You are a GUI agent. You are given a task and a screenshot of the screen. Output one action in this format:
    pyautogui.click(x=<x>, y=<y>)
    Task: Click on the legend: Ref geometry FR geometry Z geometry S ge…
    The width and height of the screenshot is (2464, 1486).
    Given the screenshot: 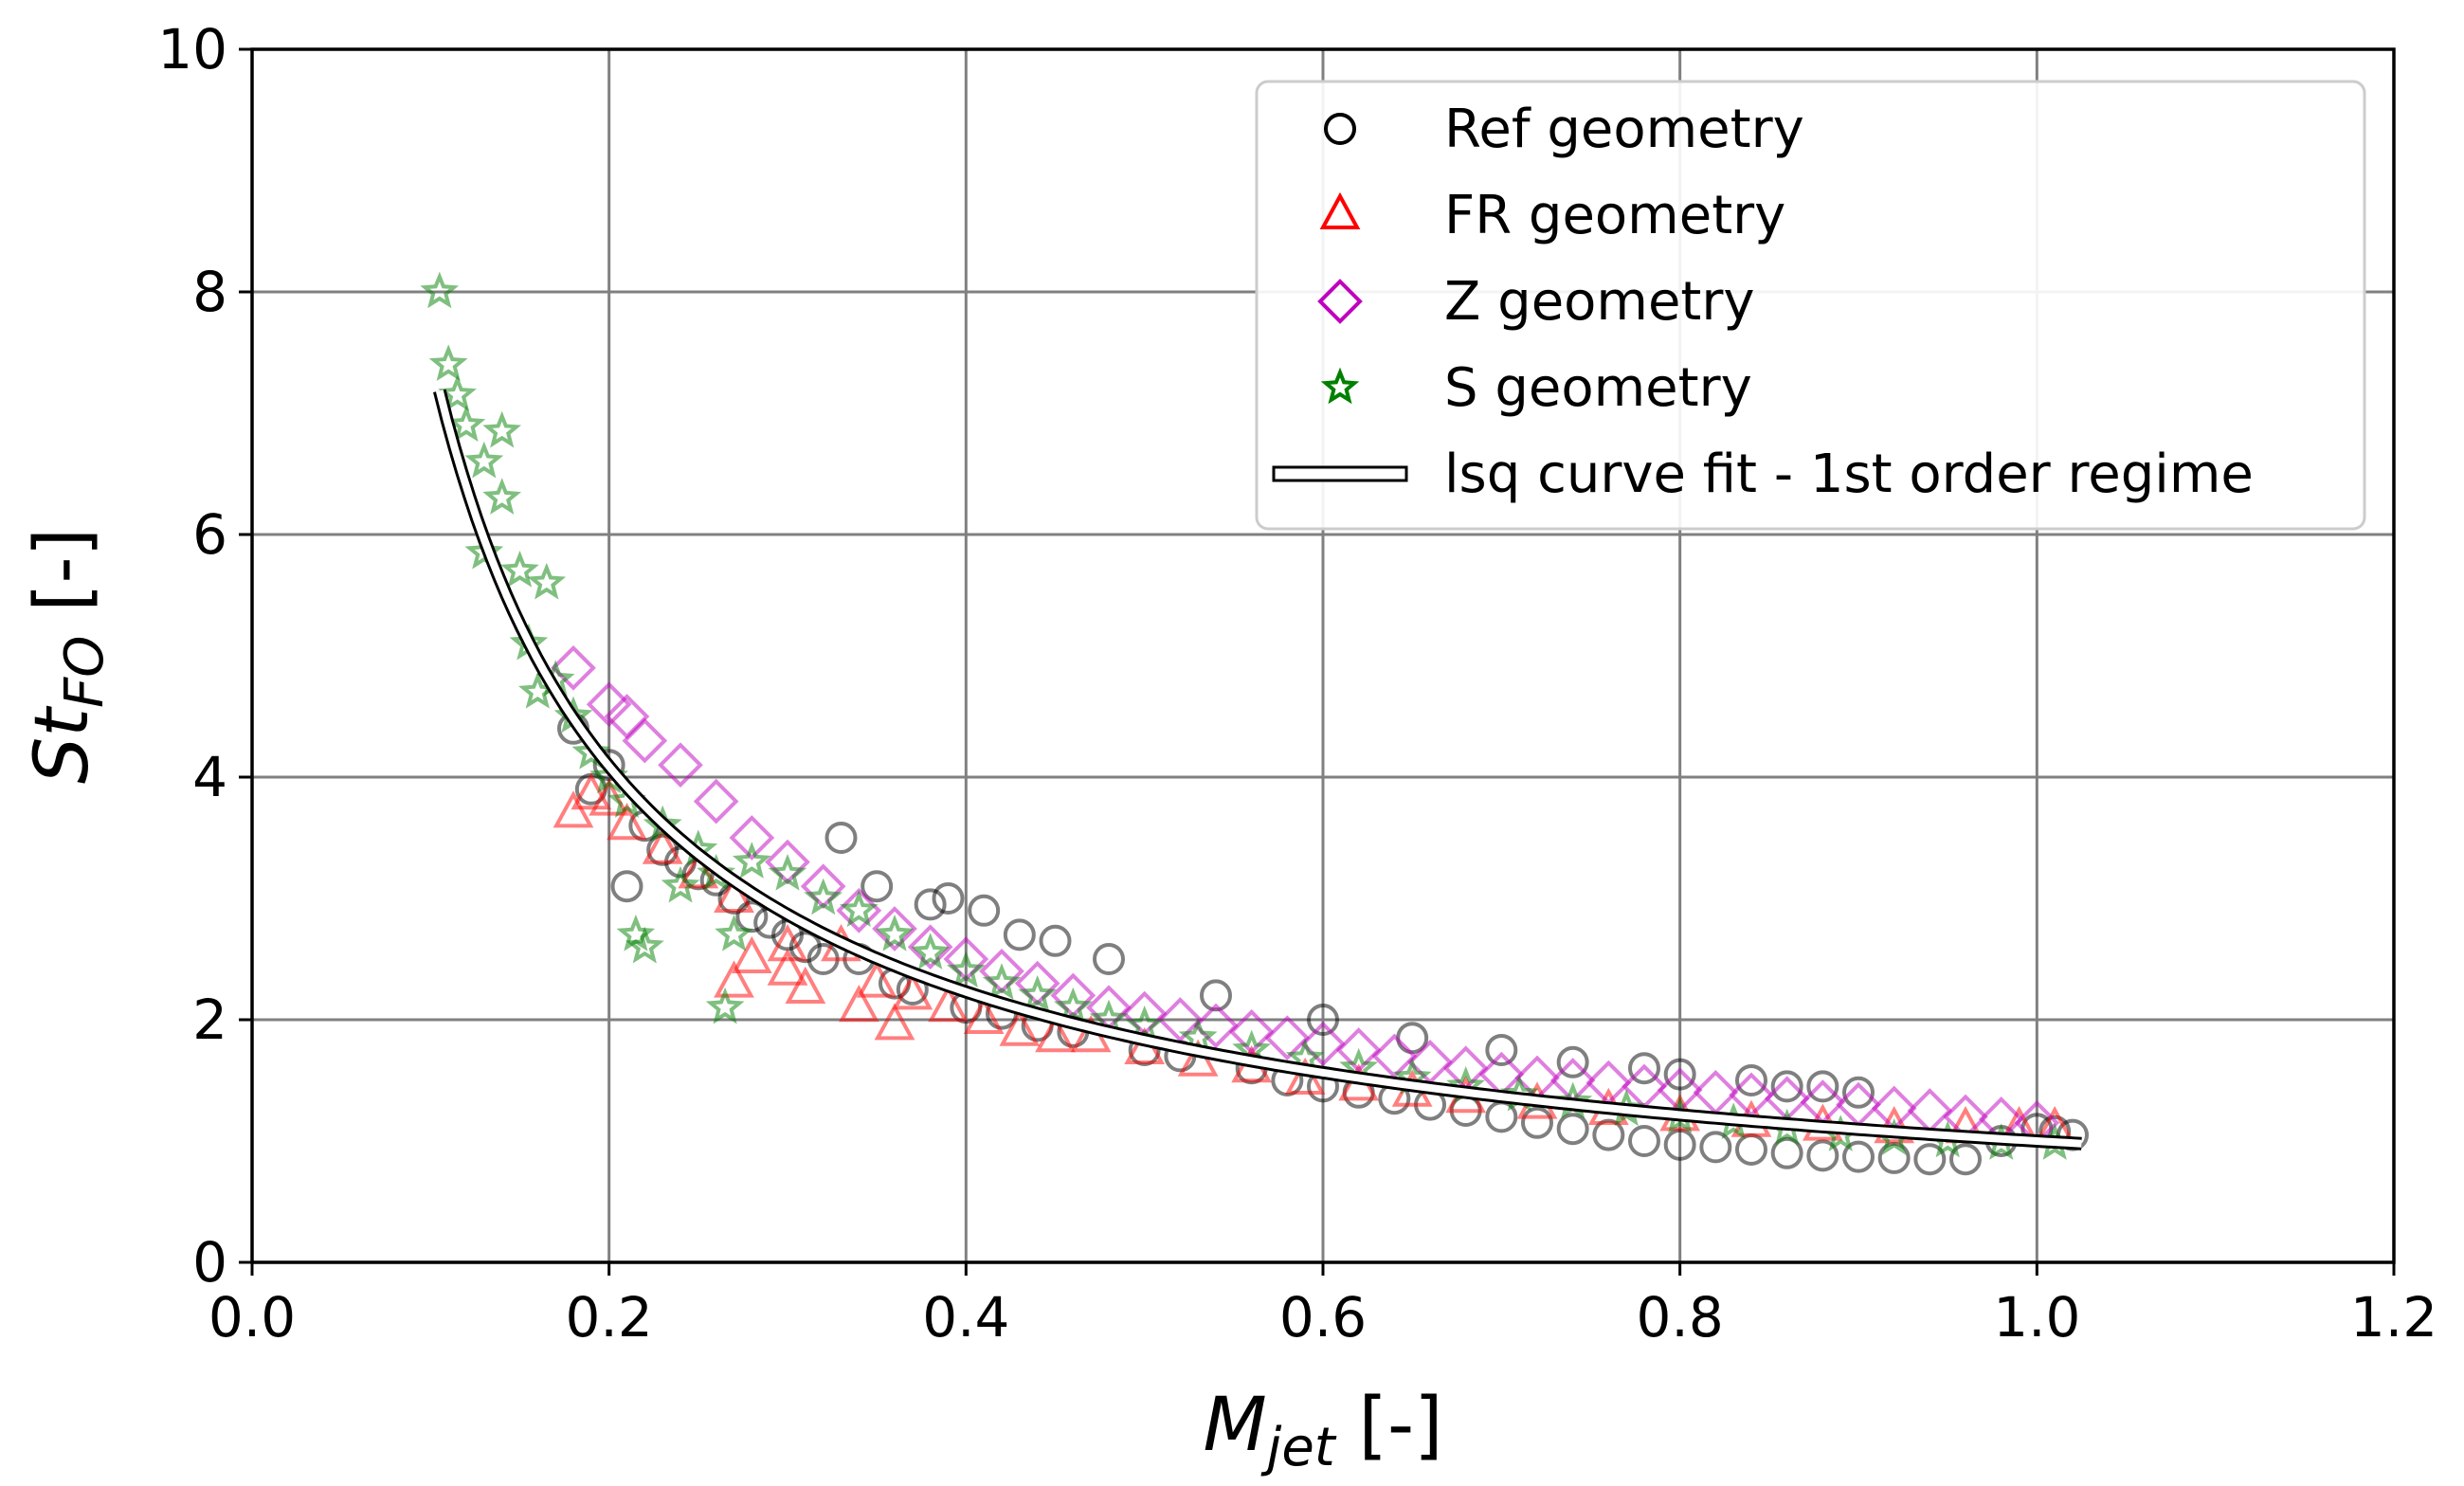 What is the action you would take?
    pyautogui.click(x=1810, y=305)
    